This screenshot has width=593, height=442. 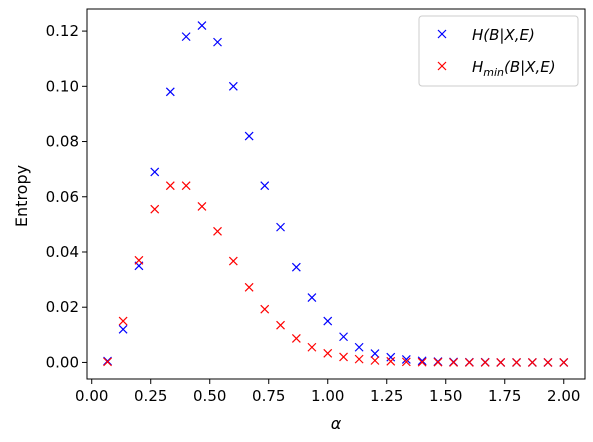 I want to click on x-tick-label: 1.25, so click(x=386, y=396).